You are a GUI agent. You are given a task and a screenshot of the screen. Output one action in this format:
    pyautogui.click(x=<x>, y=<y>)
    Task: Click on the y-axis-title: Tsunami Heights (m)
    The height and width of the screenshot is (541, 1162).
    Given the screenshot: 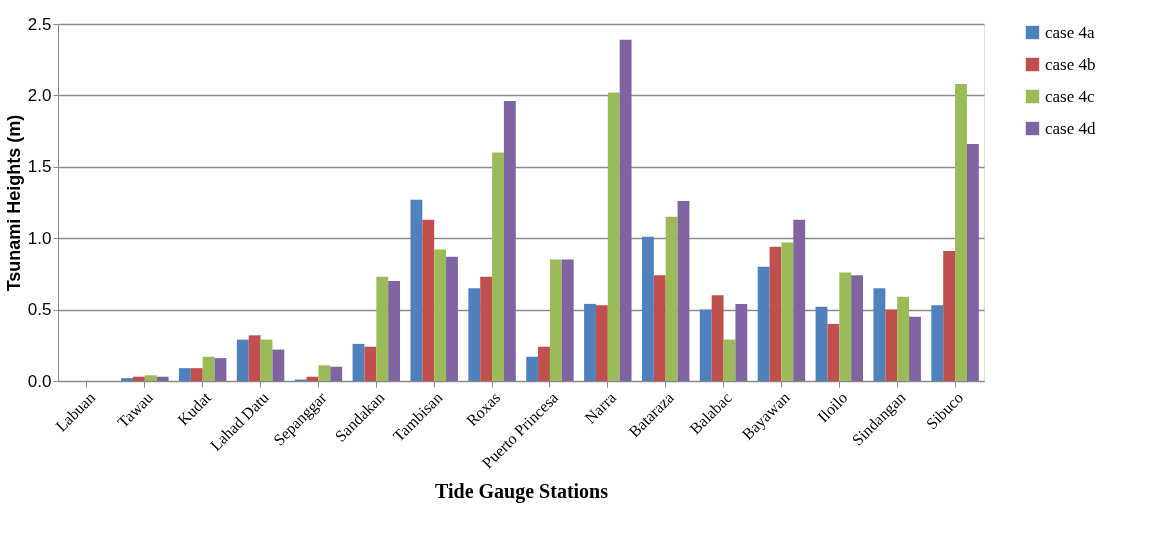 What is the action you would take?
    pyautogui.click(x=13, y=203)
    